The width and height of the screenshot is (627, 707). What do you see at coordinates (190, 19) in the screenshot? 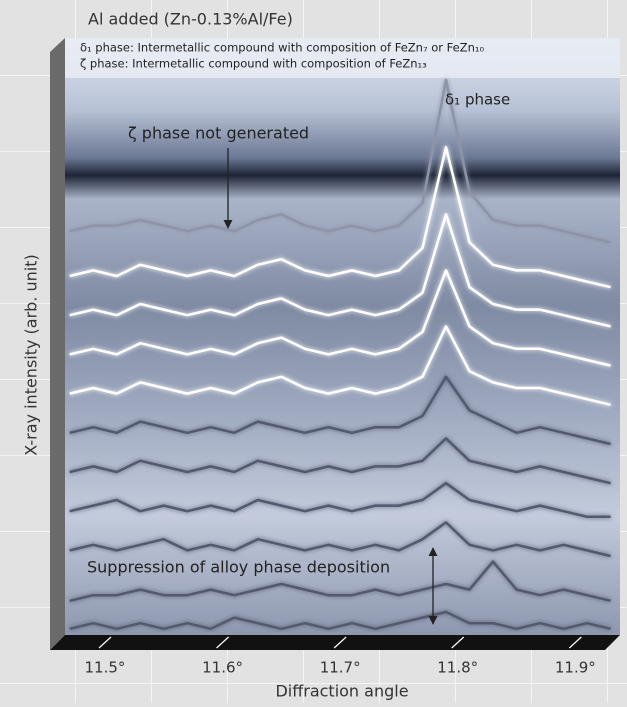
I see `chart-title: Al added (Zn-0.13%Al/Fe)` at bounding box center [190, 19].